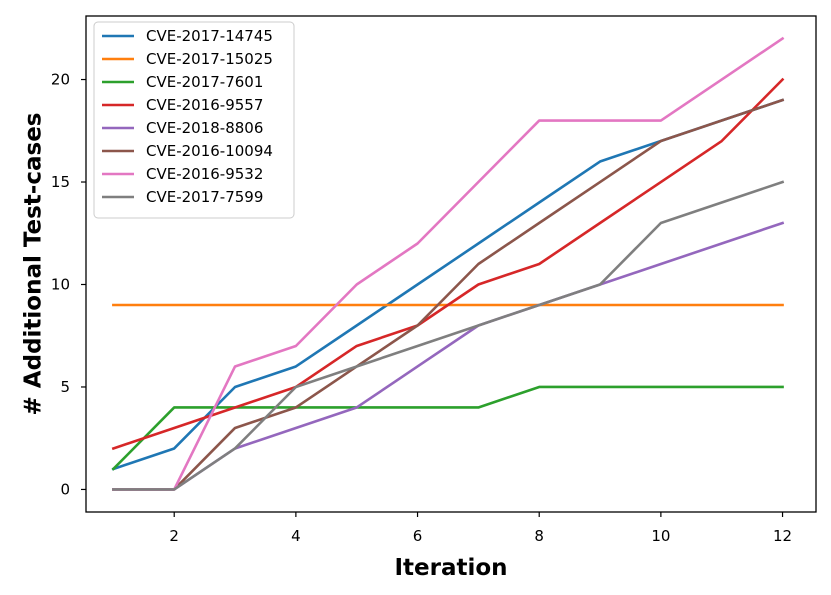 This screenshot has width=831, height=595. I want to click on x-tick-label: 10, so click(660, 536).